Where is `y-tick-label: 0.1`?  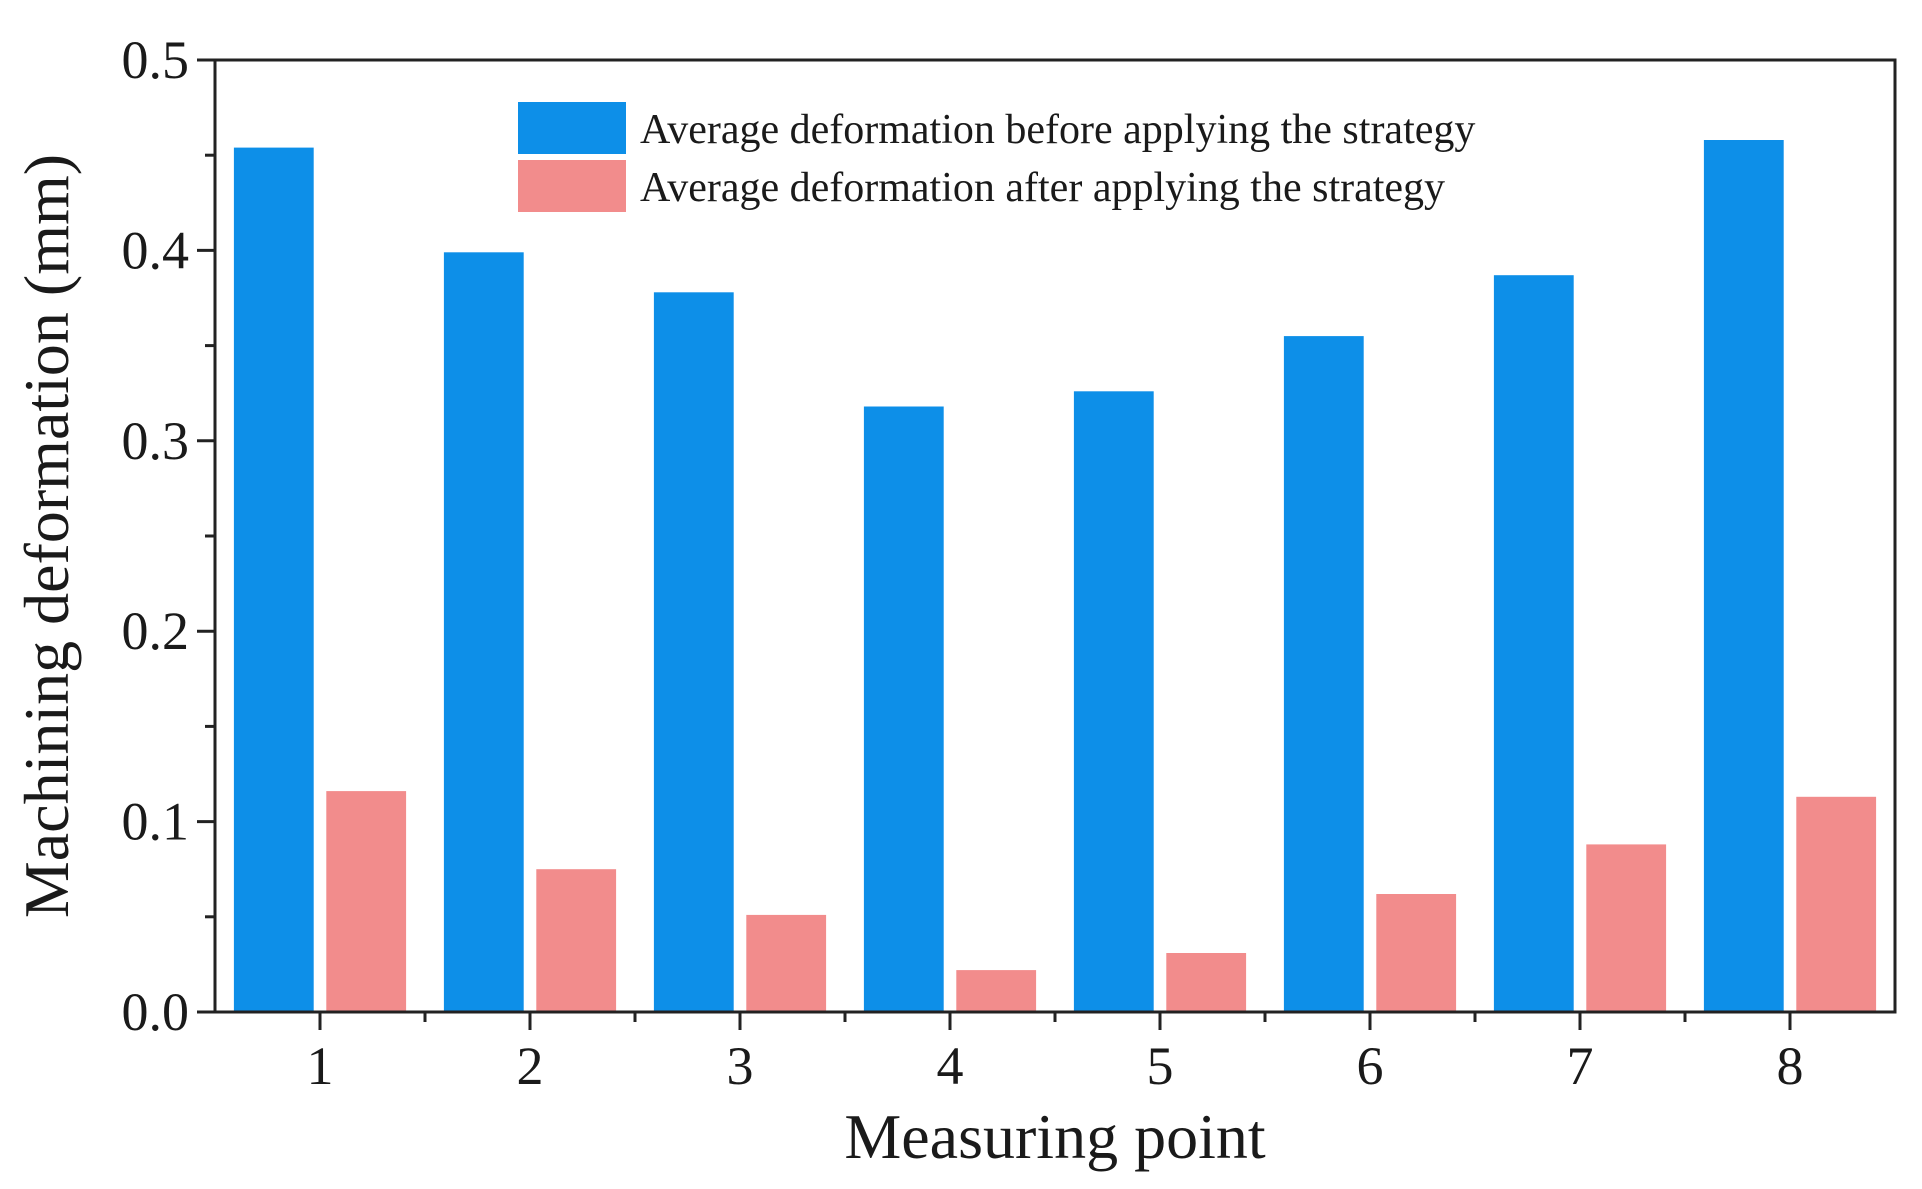
y-tick-label: 0.1 is located at coordinates (156, 822).